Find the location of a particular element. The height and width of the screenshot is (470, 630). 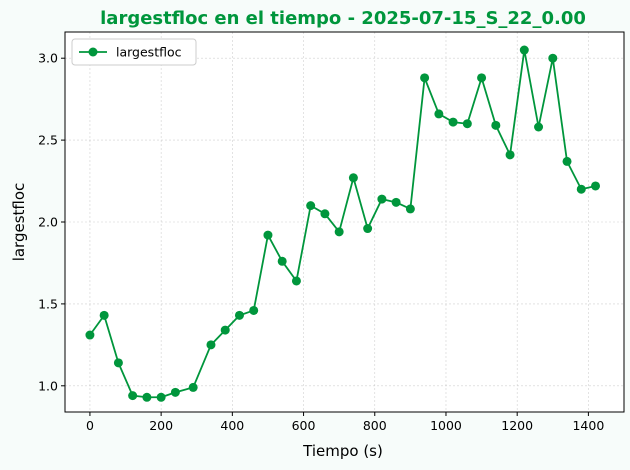

legend-marker is located at coordinates (93, 52).